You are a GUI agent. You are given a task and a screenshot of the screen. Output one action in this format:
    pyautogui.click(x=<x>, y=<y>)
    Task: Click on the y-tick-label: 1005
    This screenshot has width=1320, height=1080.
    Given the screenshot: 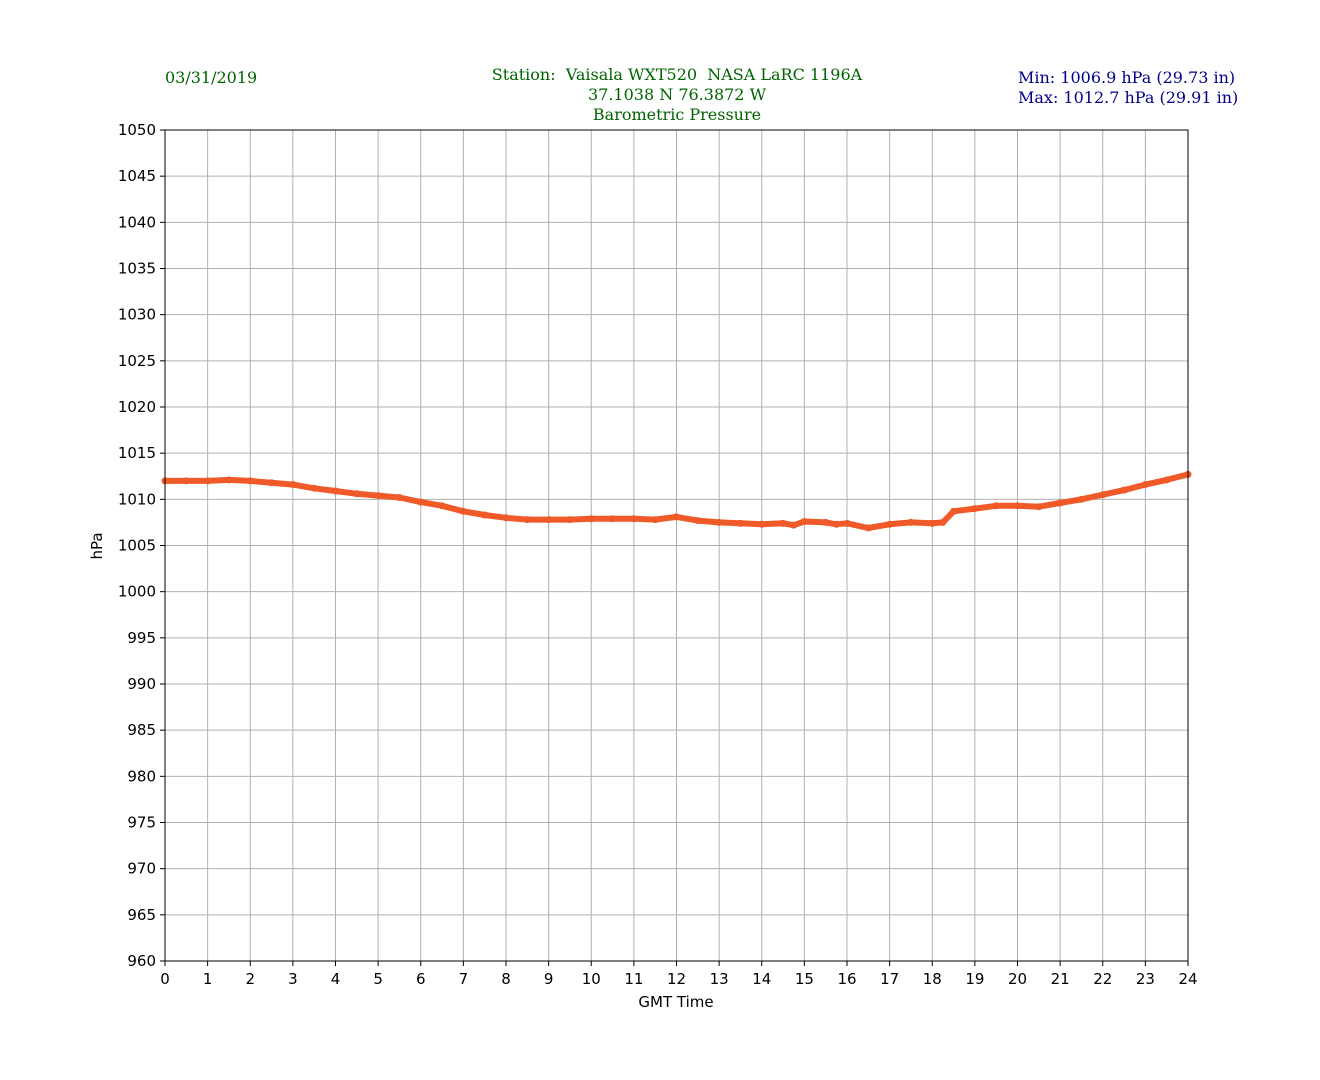 What is the action you would take?
    pyautogui.click(x=137, y=546)
    